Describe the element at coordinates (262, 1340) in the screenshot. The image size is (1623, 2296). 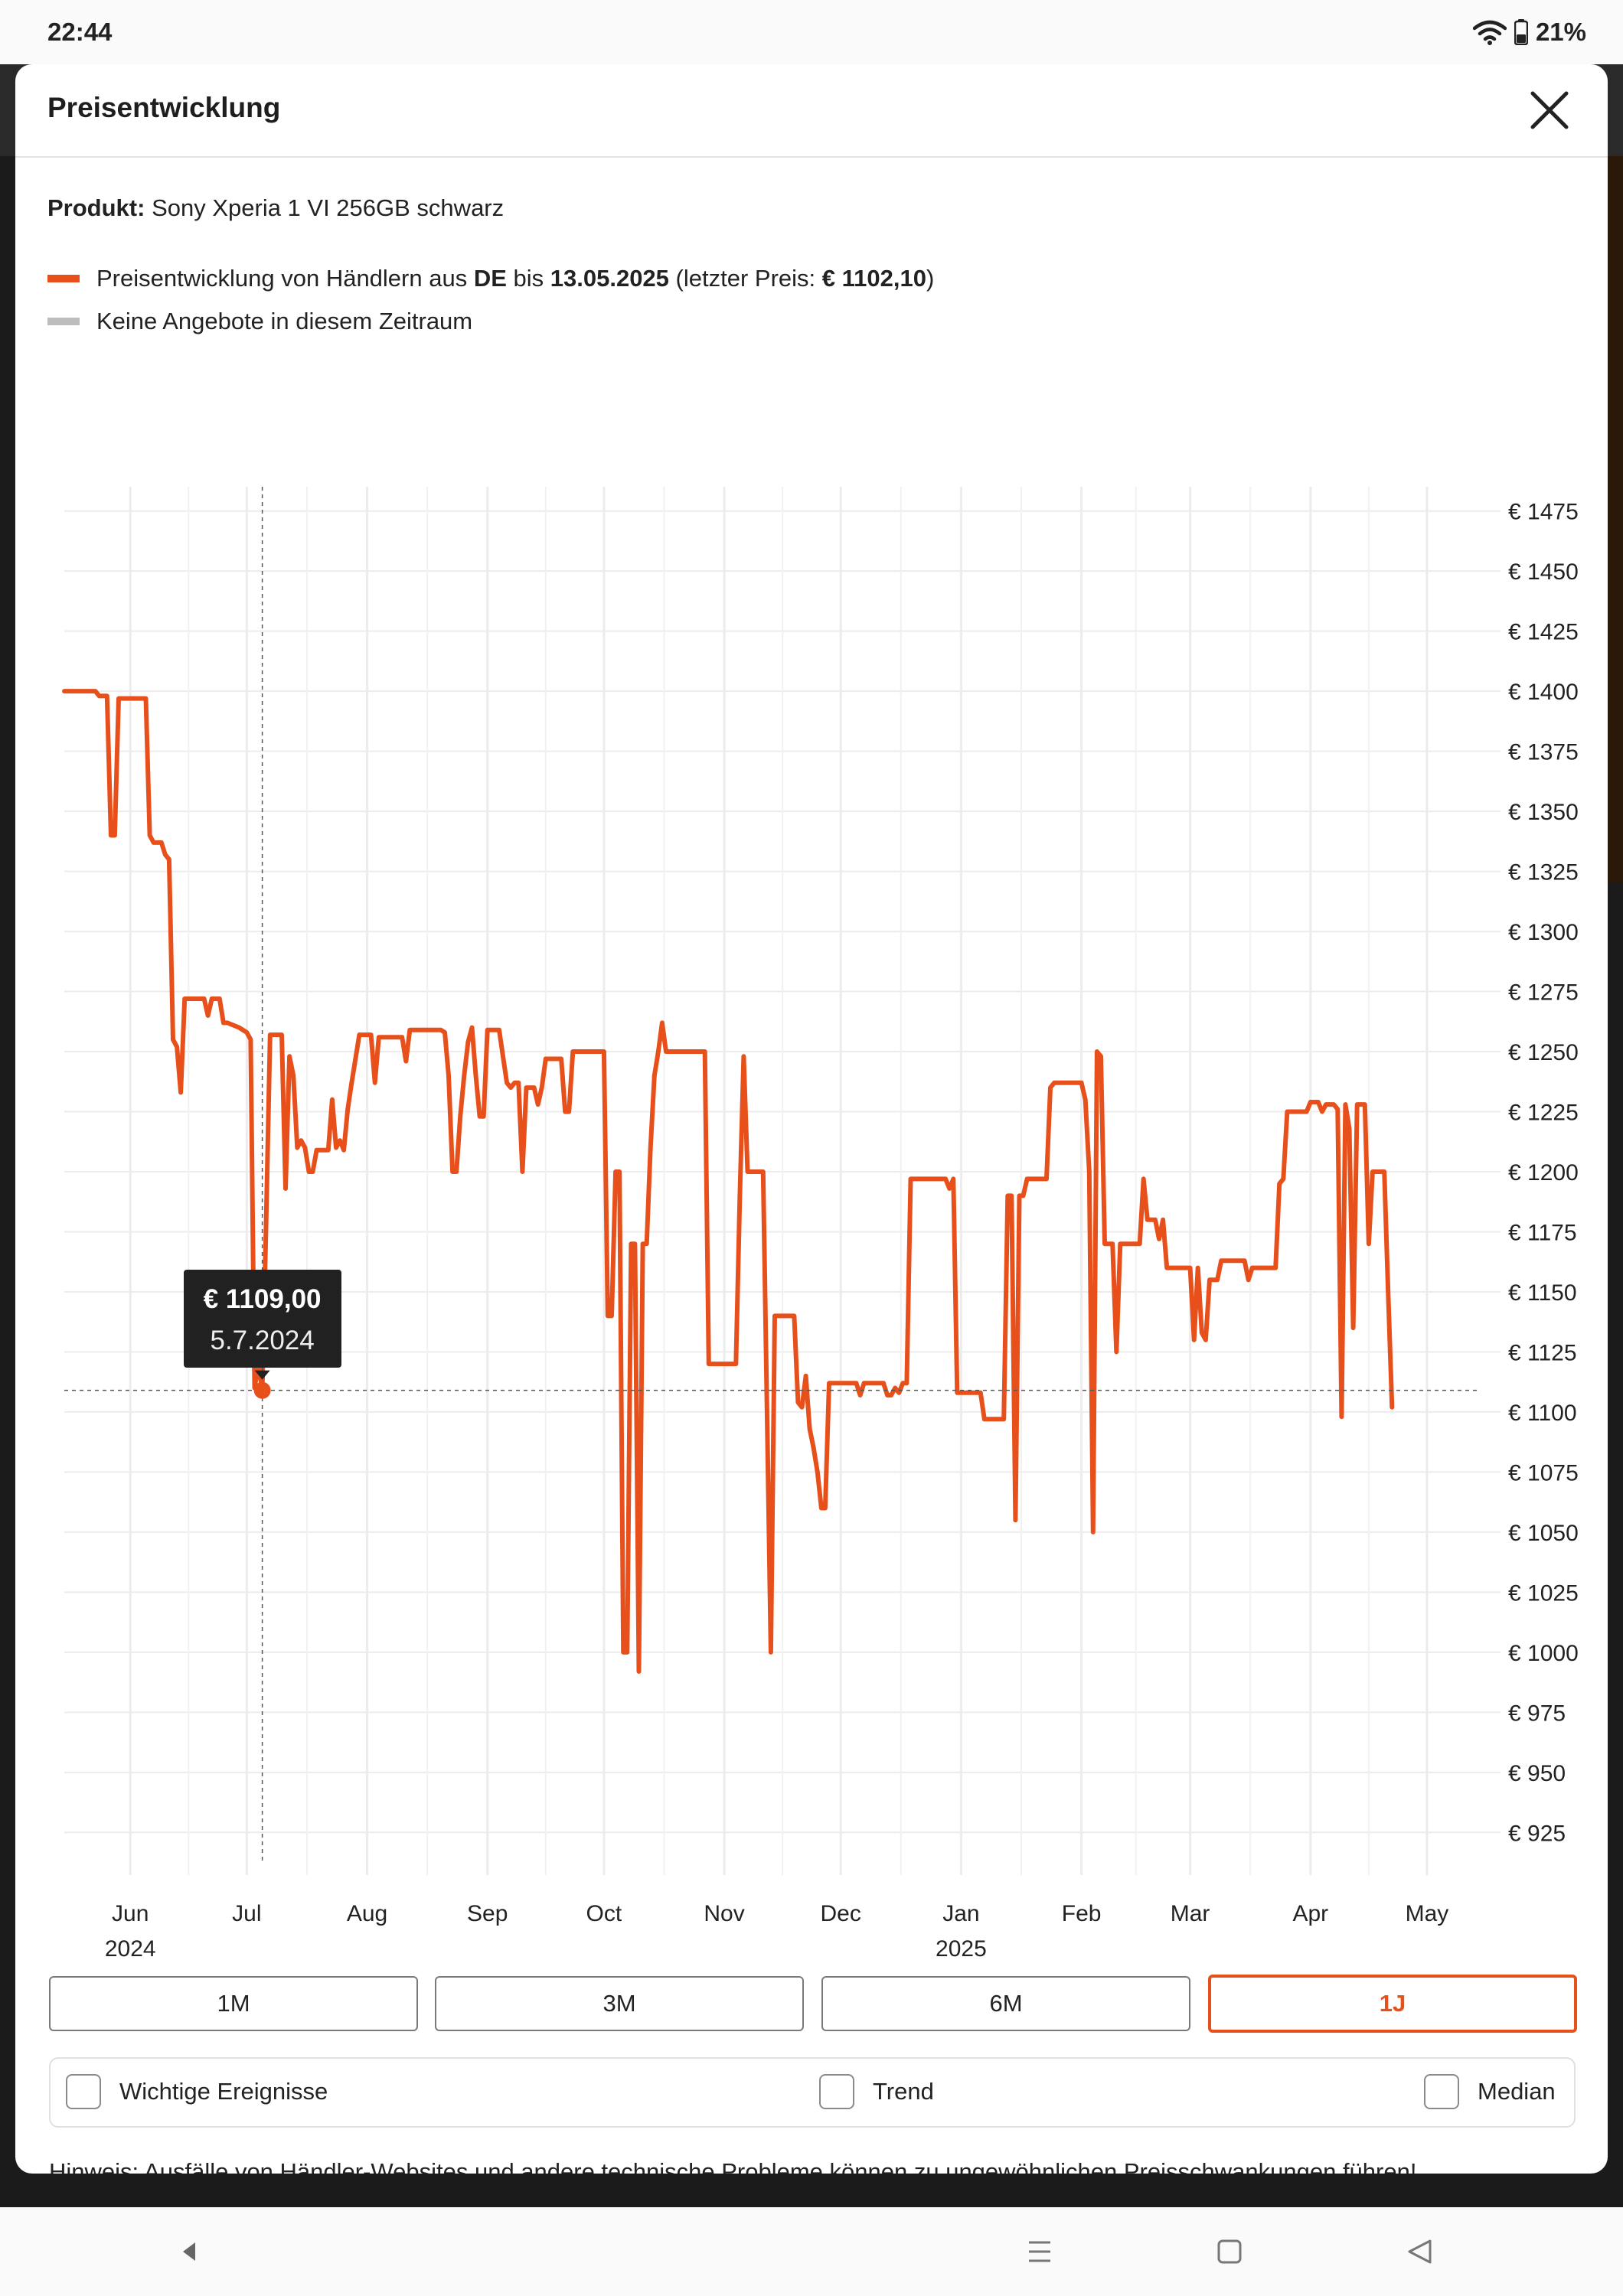
I see `tooltip-date: 5.7.2024` at that location.